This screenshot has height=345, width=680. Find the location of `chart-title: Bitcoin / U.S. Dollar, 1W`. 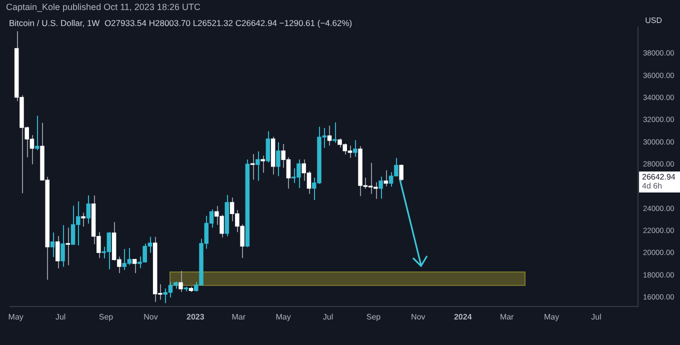

chart-title: Bitcoin / U.S. Dollar, 1W is located at coordinates (54, 23).